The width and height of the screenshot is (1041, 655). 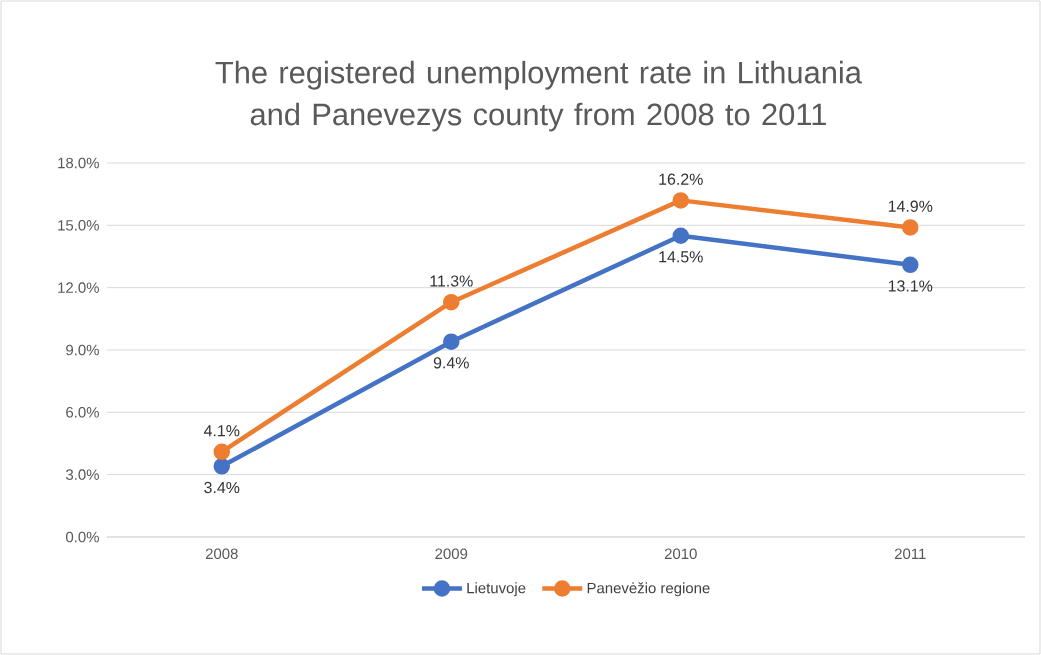 I want to click on x-tick-label: 2010, so click(x=680, y=554).